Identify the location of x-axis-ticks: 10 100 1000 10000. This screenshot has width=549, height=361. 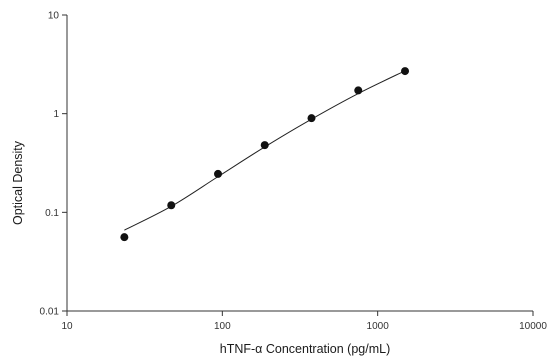
(304, 321).